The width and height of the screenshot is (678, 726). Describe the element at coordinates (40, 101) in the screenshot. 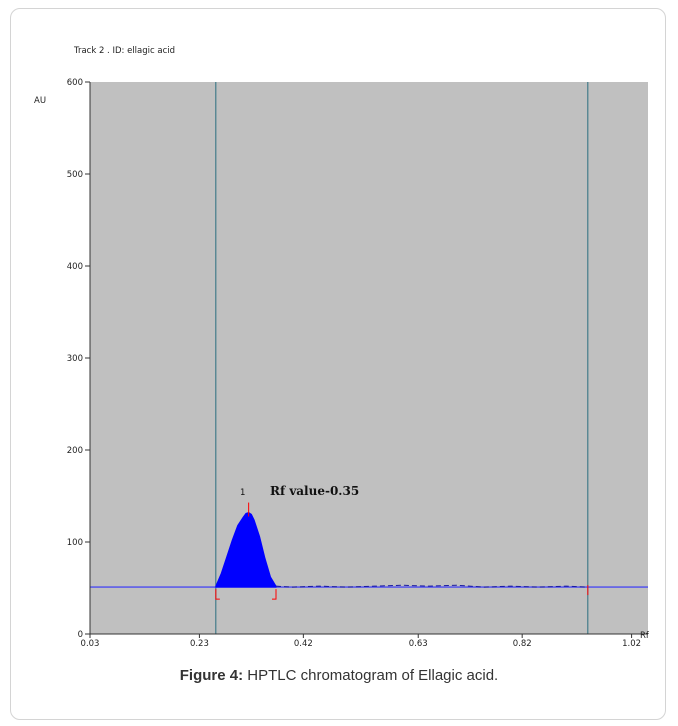

I see `y-axis-label: AU` at that location.